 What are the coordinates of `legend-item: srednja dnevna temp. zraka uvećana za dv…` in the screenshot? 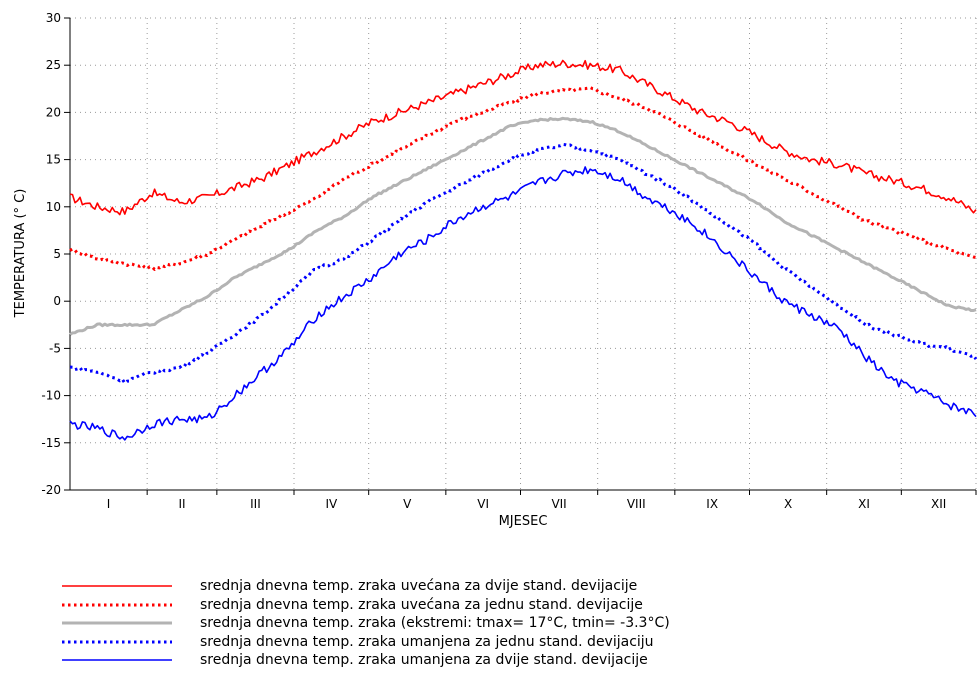 It's located at (512, 586).